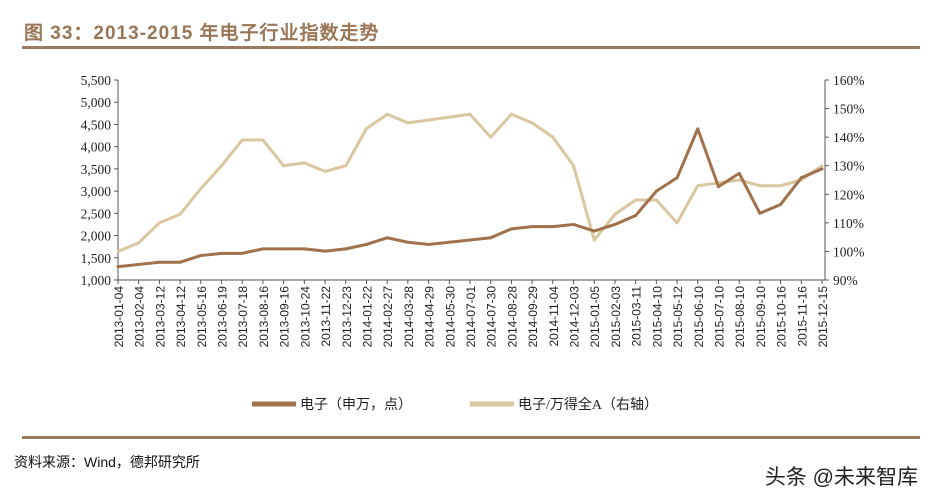  What do you see at coordinates (223, 317) in the screenshot?
I see `x-tick-label: 2013-06-19` at bounding box center [223, 317].